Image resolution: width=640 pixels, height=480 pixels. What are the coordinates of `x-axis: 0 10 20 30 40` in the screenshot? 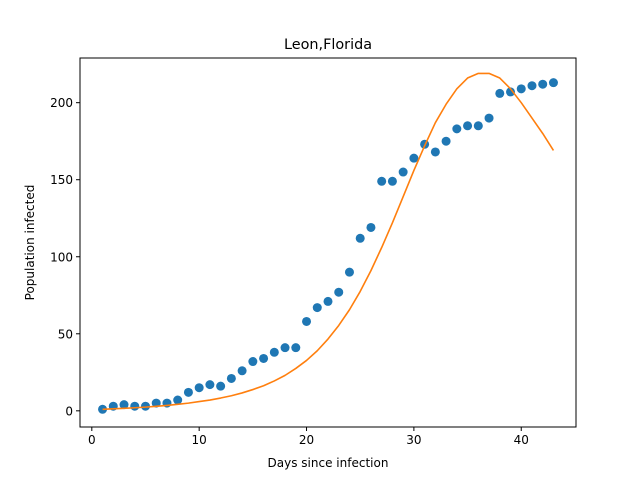 It's located at (308, 437).